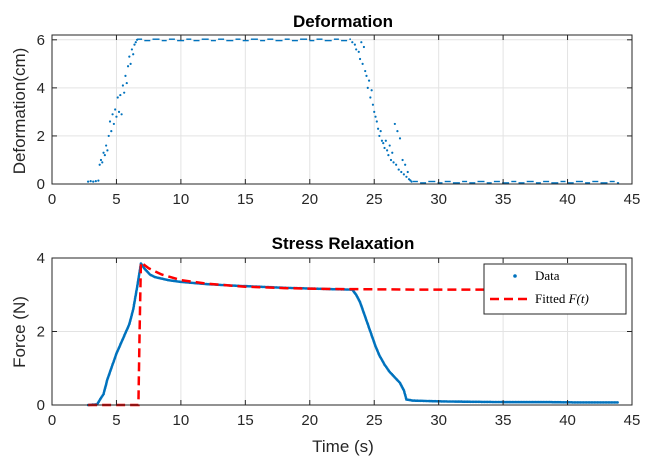 The height and width of the screenshot is (460, 647). I want to click on legend: Data Fitted F(t), so click(555, 289).